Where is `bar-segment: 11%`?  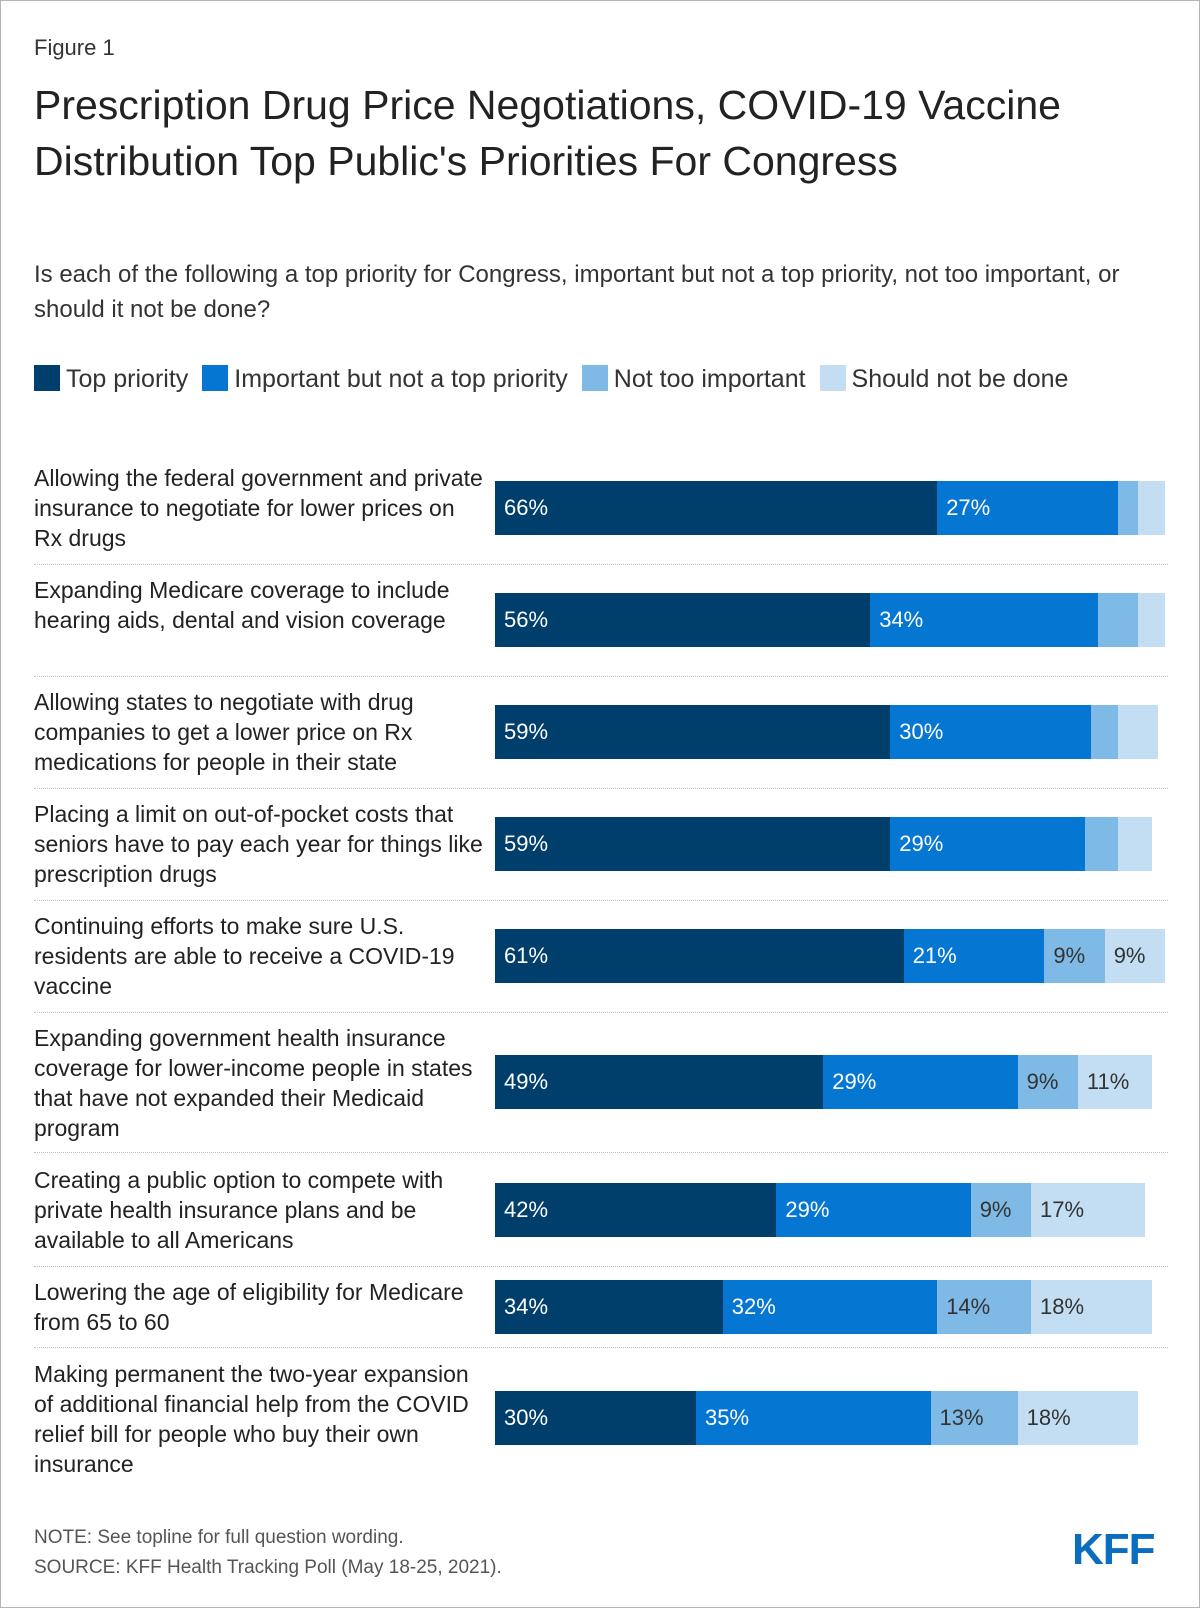
bar-segment: 11% is located at coordinates (1114, 1082).